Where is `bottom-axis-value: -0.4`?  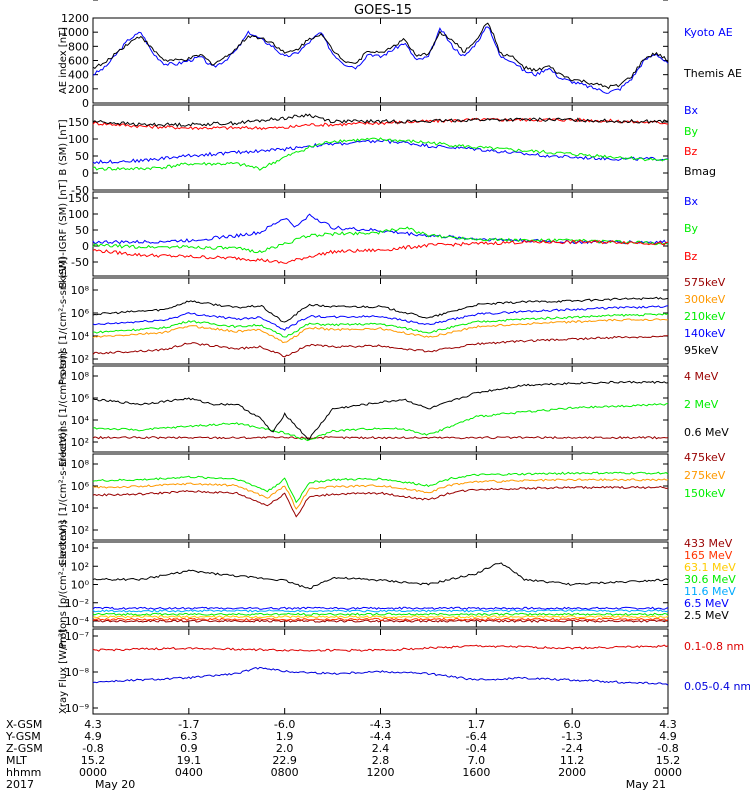
bottom-axis-value: -0.4 is located at coordinates (476, 748).